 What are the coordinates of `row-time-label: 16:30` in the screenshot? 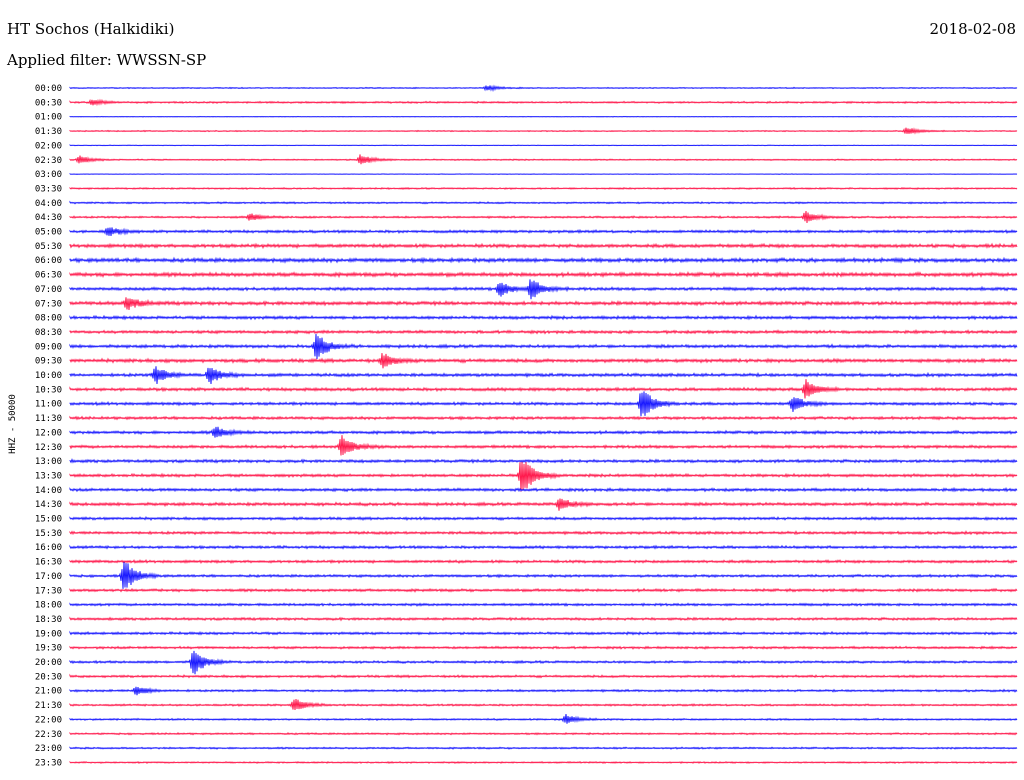 It's located at (48, 563).